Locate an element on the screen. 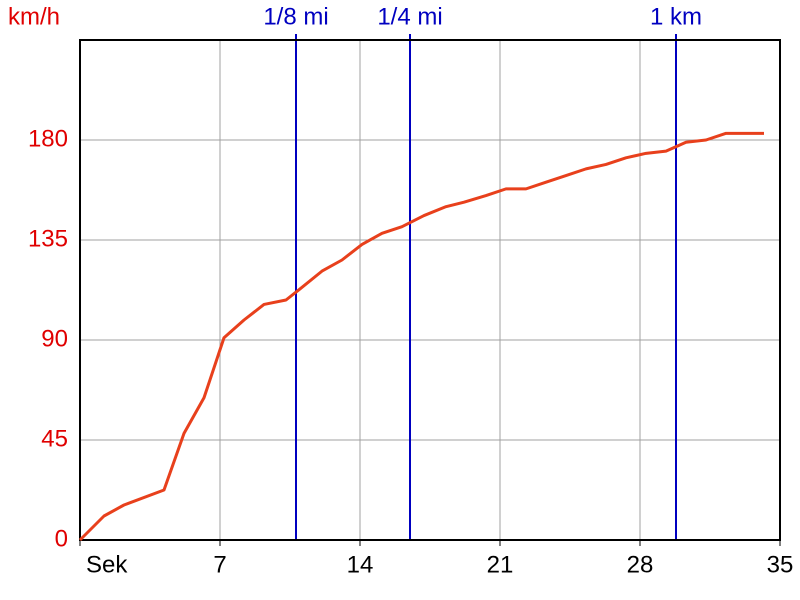  x-tick-label: 7 is located at coordinates (219, 564).